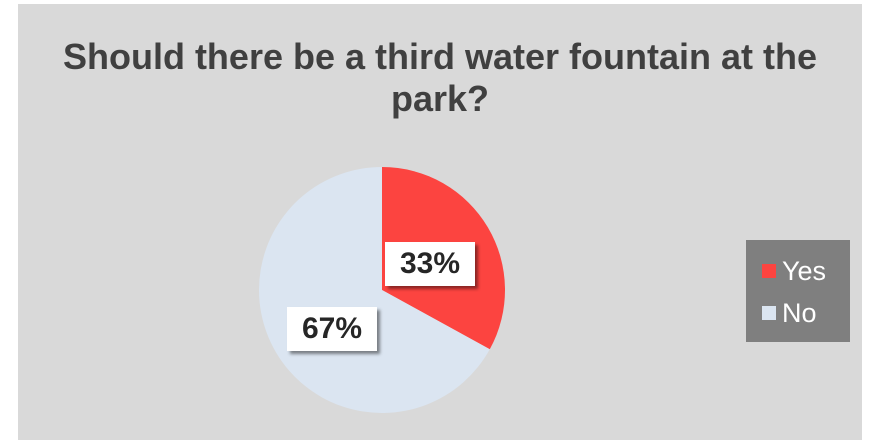 Image resolution: width=872 pixels, height=447 pixels. Describe the element at coordinates (374, 290) in the screenshot. I see `pie-slice-no` at that location.